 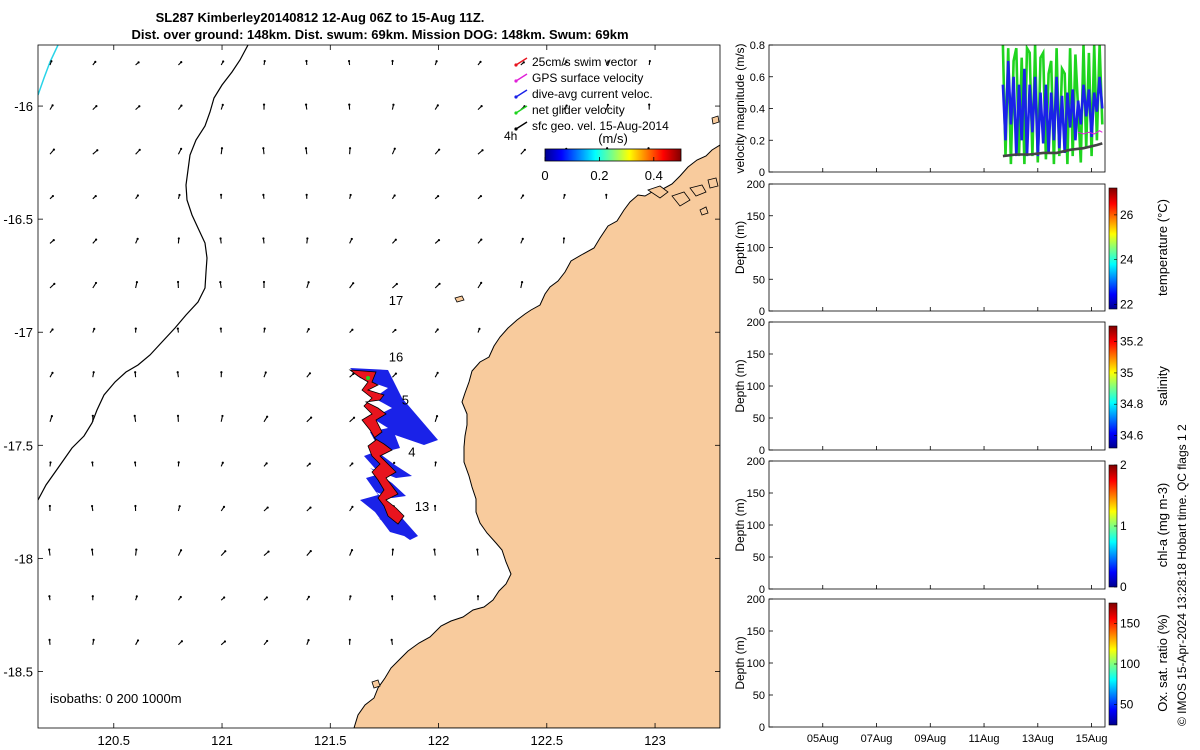 I want to click on colorbar-tick-label: 1, so click(x=1123, y=526).